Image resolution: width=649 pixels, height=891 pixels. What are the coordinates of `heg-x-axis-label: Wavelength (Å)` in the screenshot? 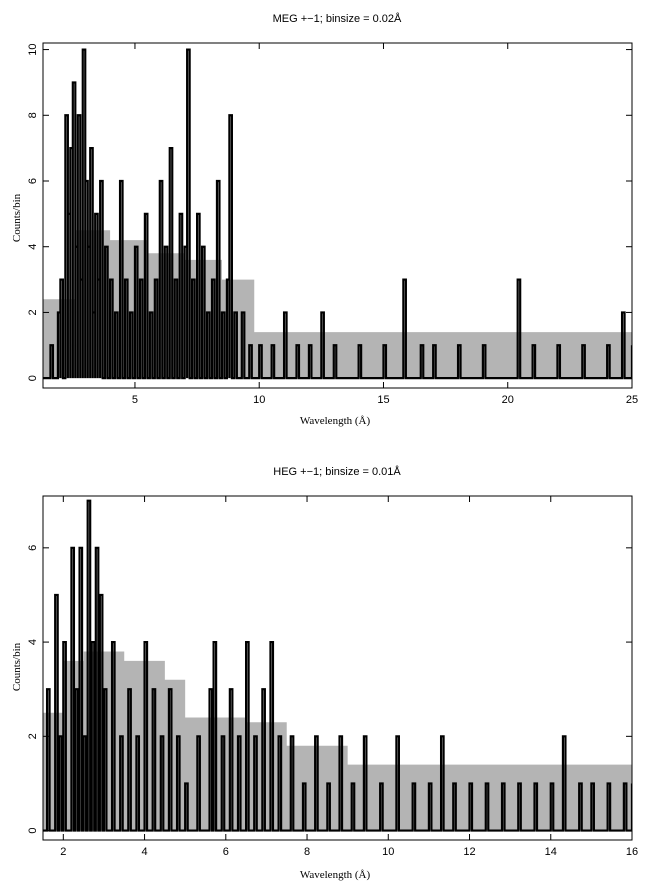 It's located at (335, 875).